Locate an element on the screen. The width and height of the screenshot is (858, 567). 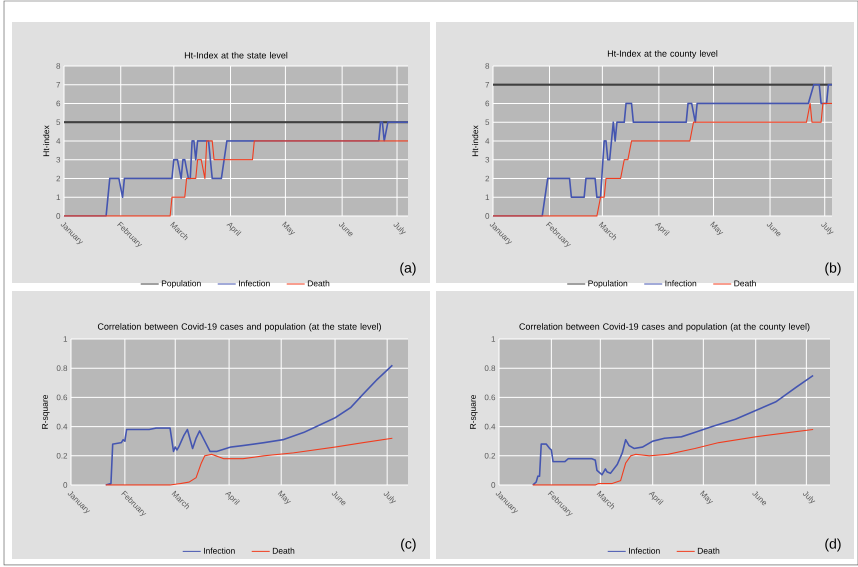
chart-title: Correlation between Covid-19 cases and population (at the county level) is located at coordinates (664, 327).